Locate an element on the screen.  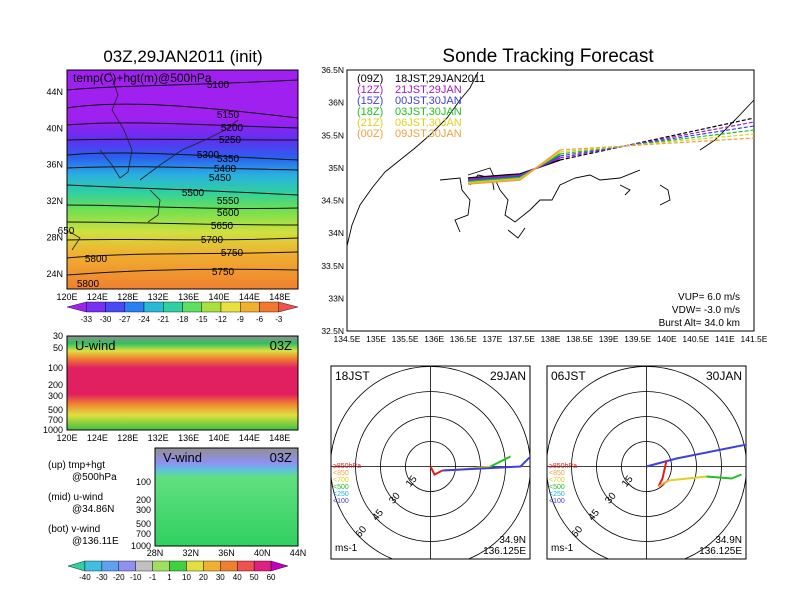
level-legend: <850 is located at coordinates (341, 473).